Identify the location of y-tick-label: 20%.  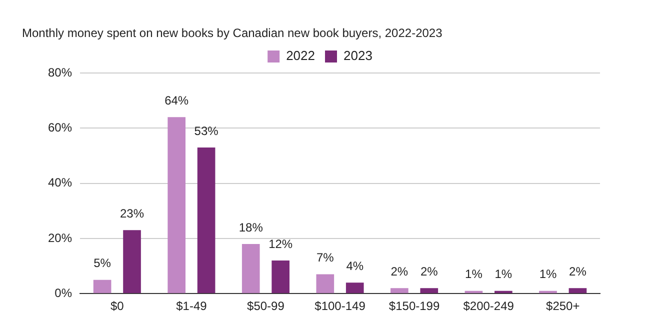
(60, 237).